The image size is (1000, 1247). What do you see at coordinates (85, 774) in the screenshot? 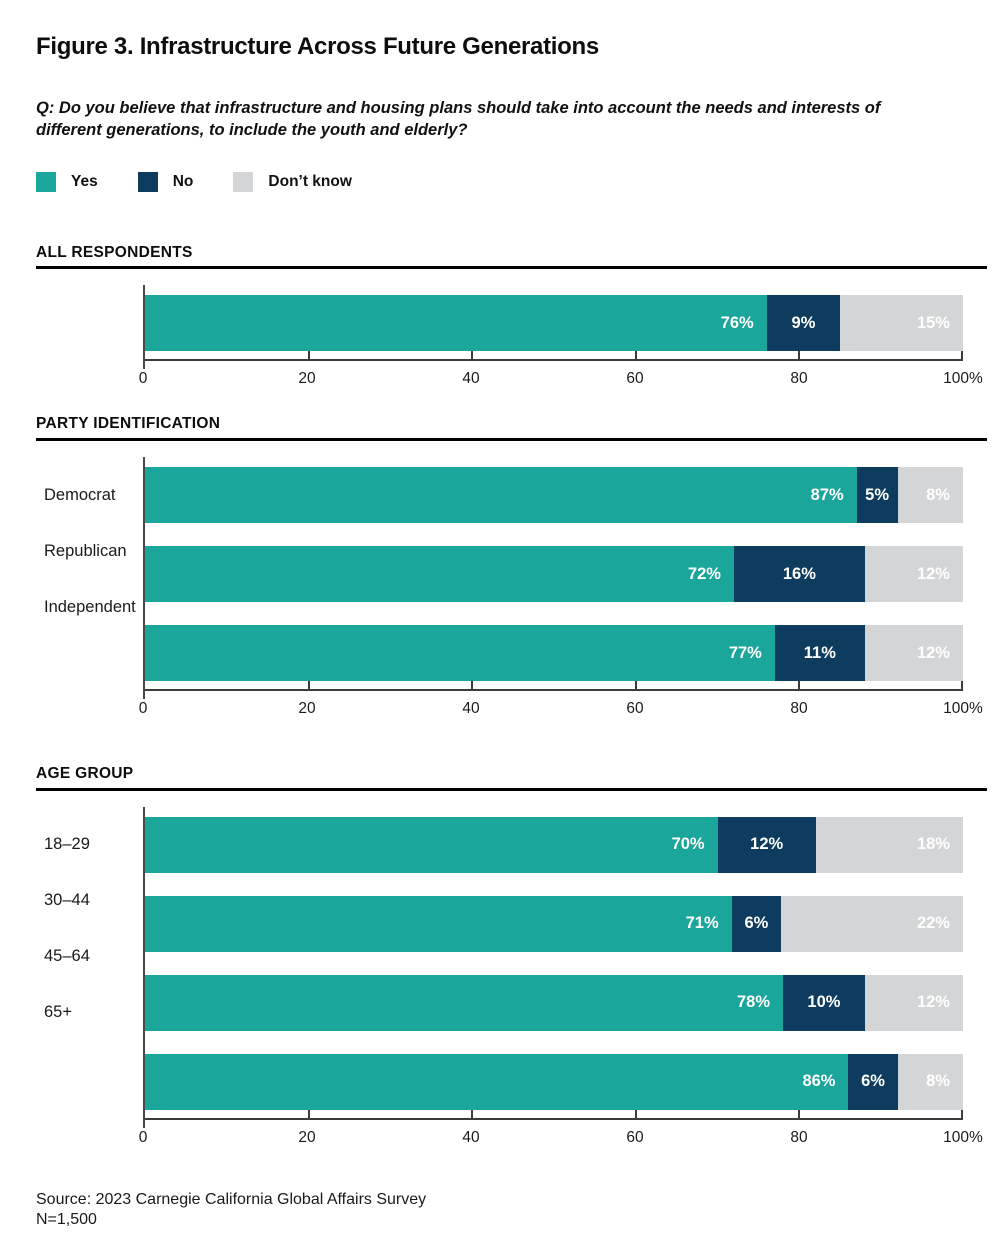
I see `section-title: AGE GROUP` at bounding box center [85, 774].